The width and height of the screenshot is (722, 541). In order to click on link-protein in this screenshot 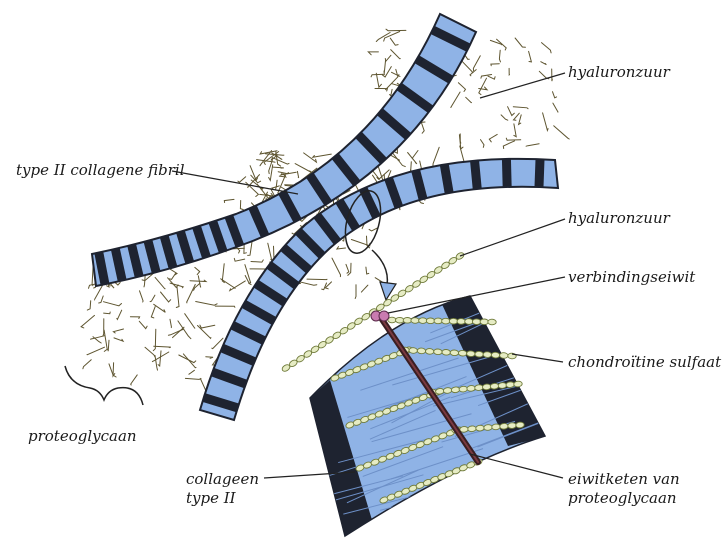, I will do `click(380, 316)`.